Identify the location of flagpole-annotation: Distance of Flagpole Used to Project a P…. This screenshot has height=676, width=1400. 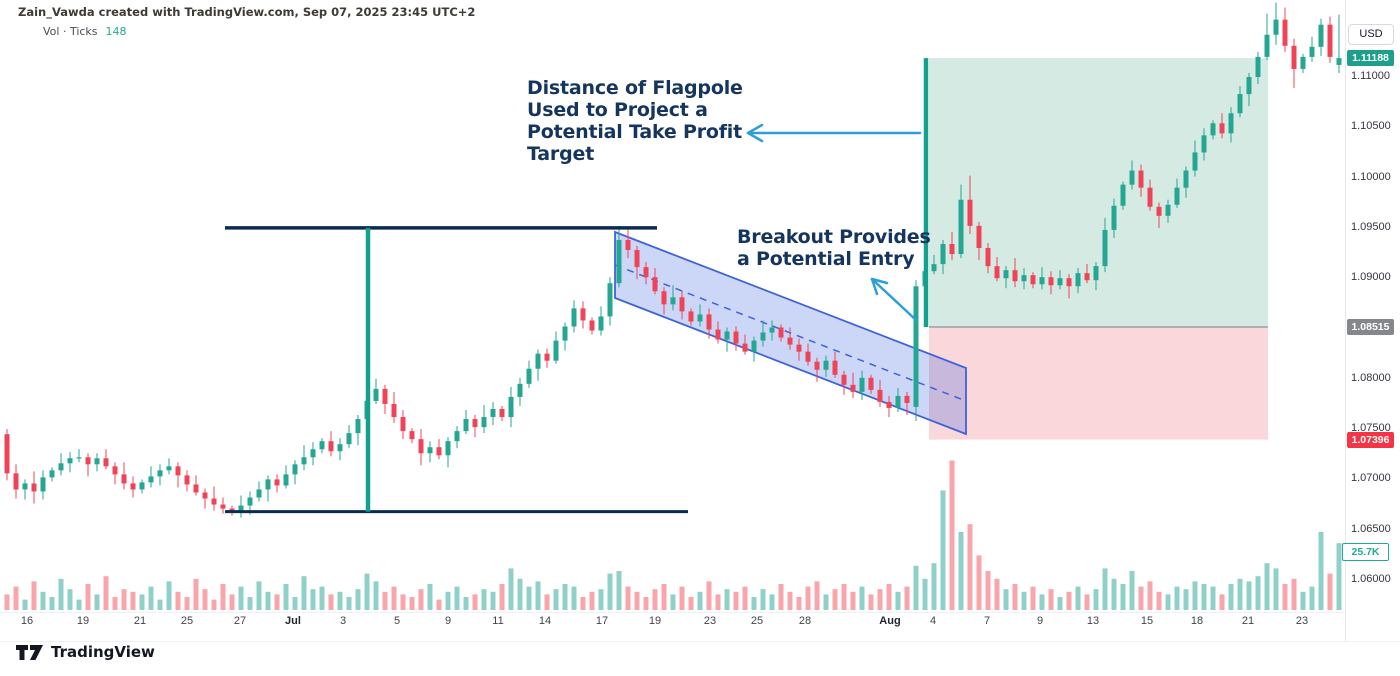
(635, 121).